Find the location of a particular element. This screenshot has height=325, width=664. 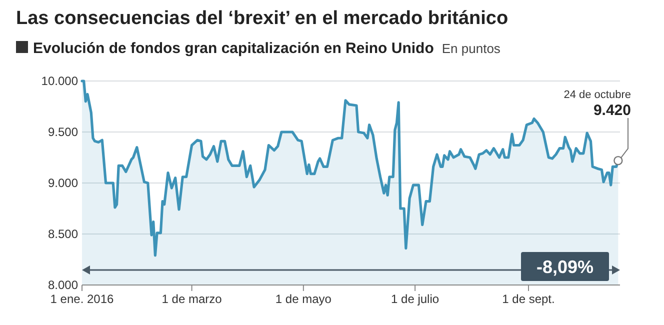

x-tick-label: 1 de sept. is located at coordinates (528, 299).